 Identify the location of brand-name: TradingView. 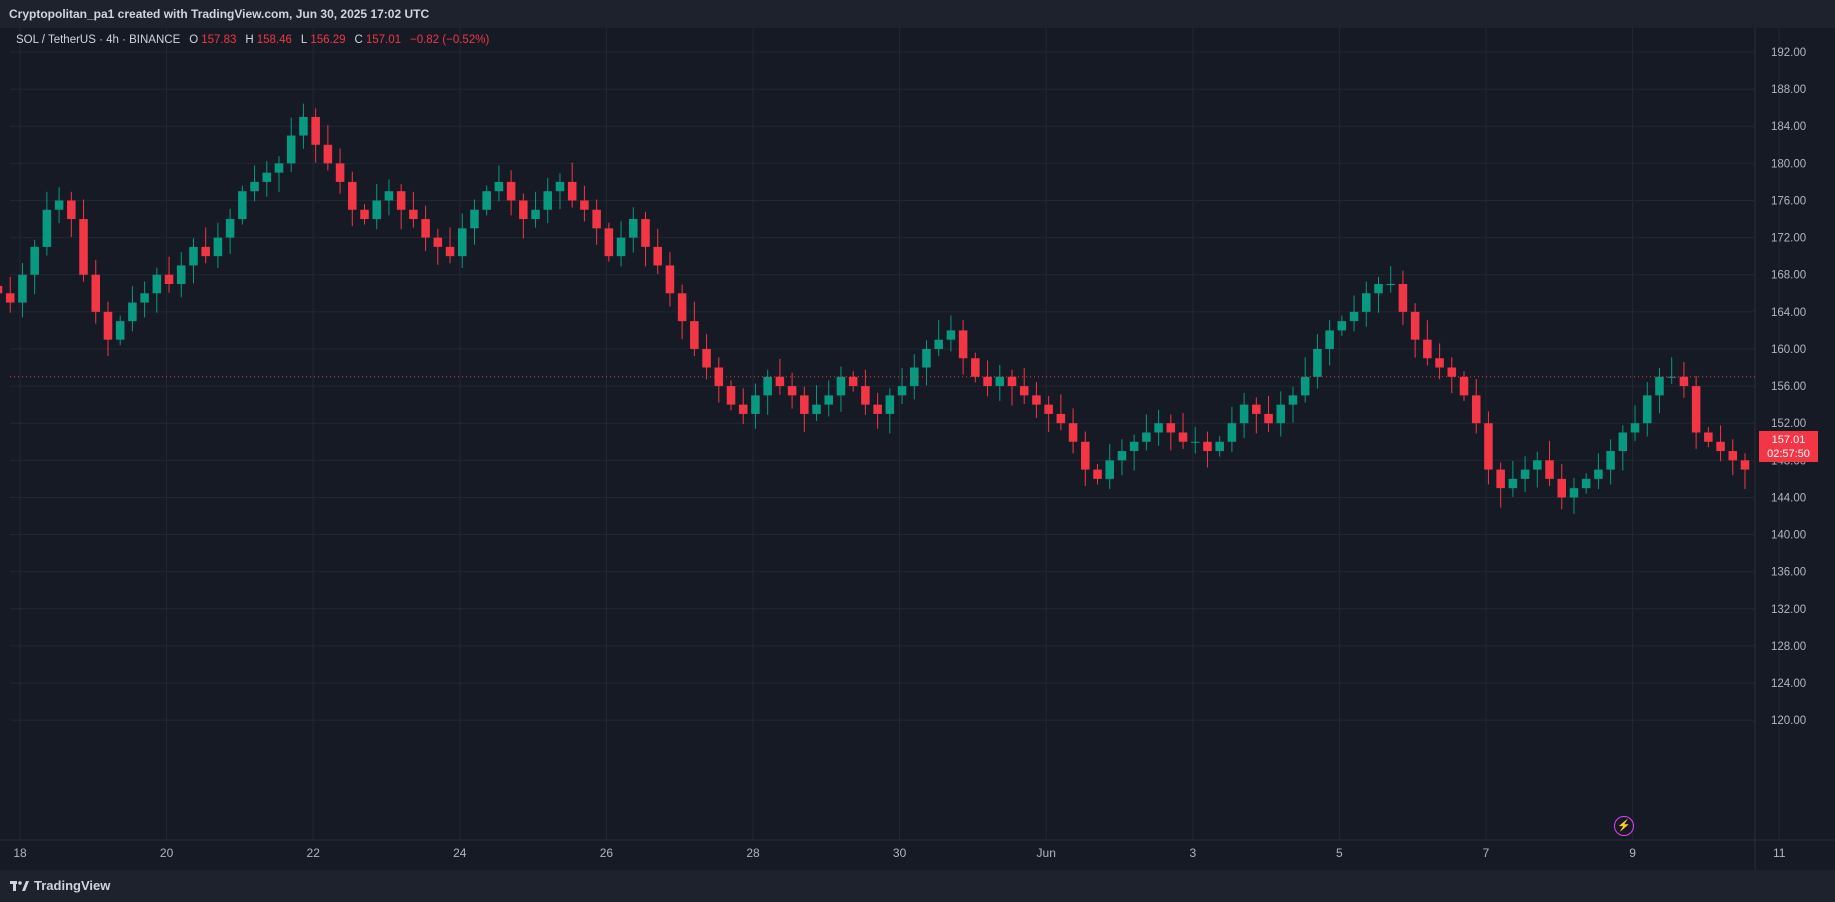
(72, 885).